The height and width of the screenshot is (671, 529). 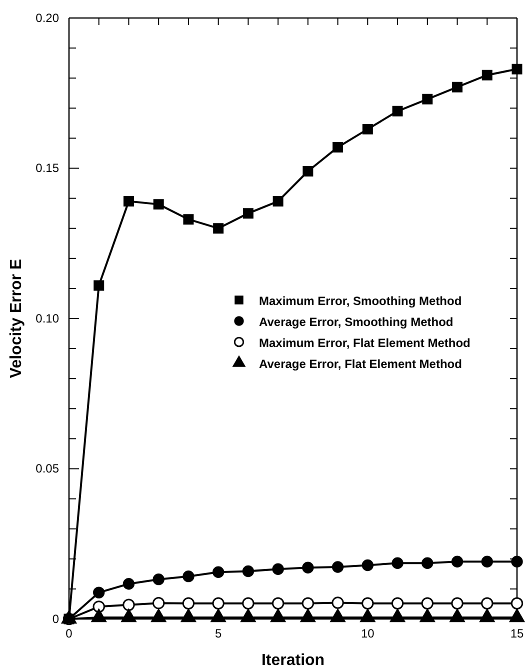 I want to click on y-tick-label: 0, so click(x=56, y=619).